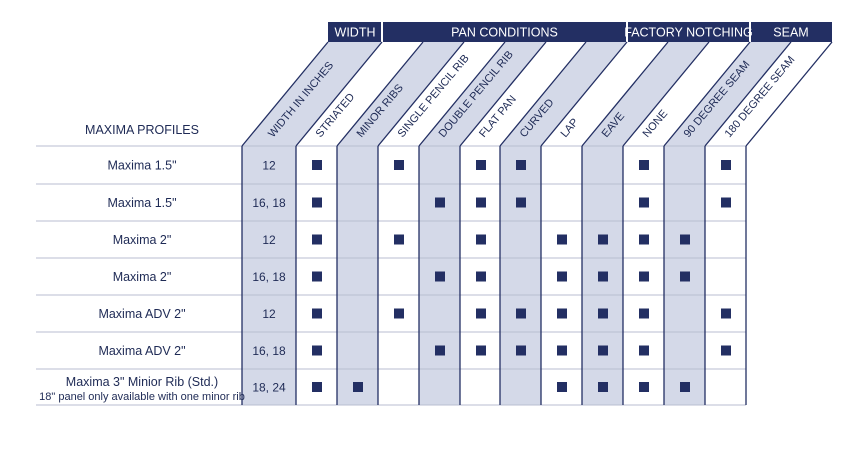 Image resolution: width=850 pixels, height=456 pixels. What do you see at coordinates (414, 314) in the screenshot?
I see `table-row: Maxima ADV 2" 12` at bounding box center [414, 314].